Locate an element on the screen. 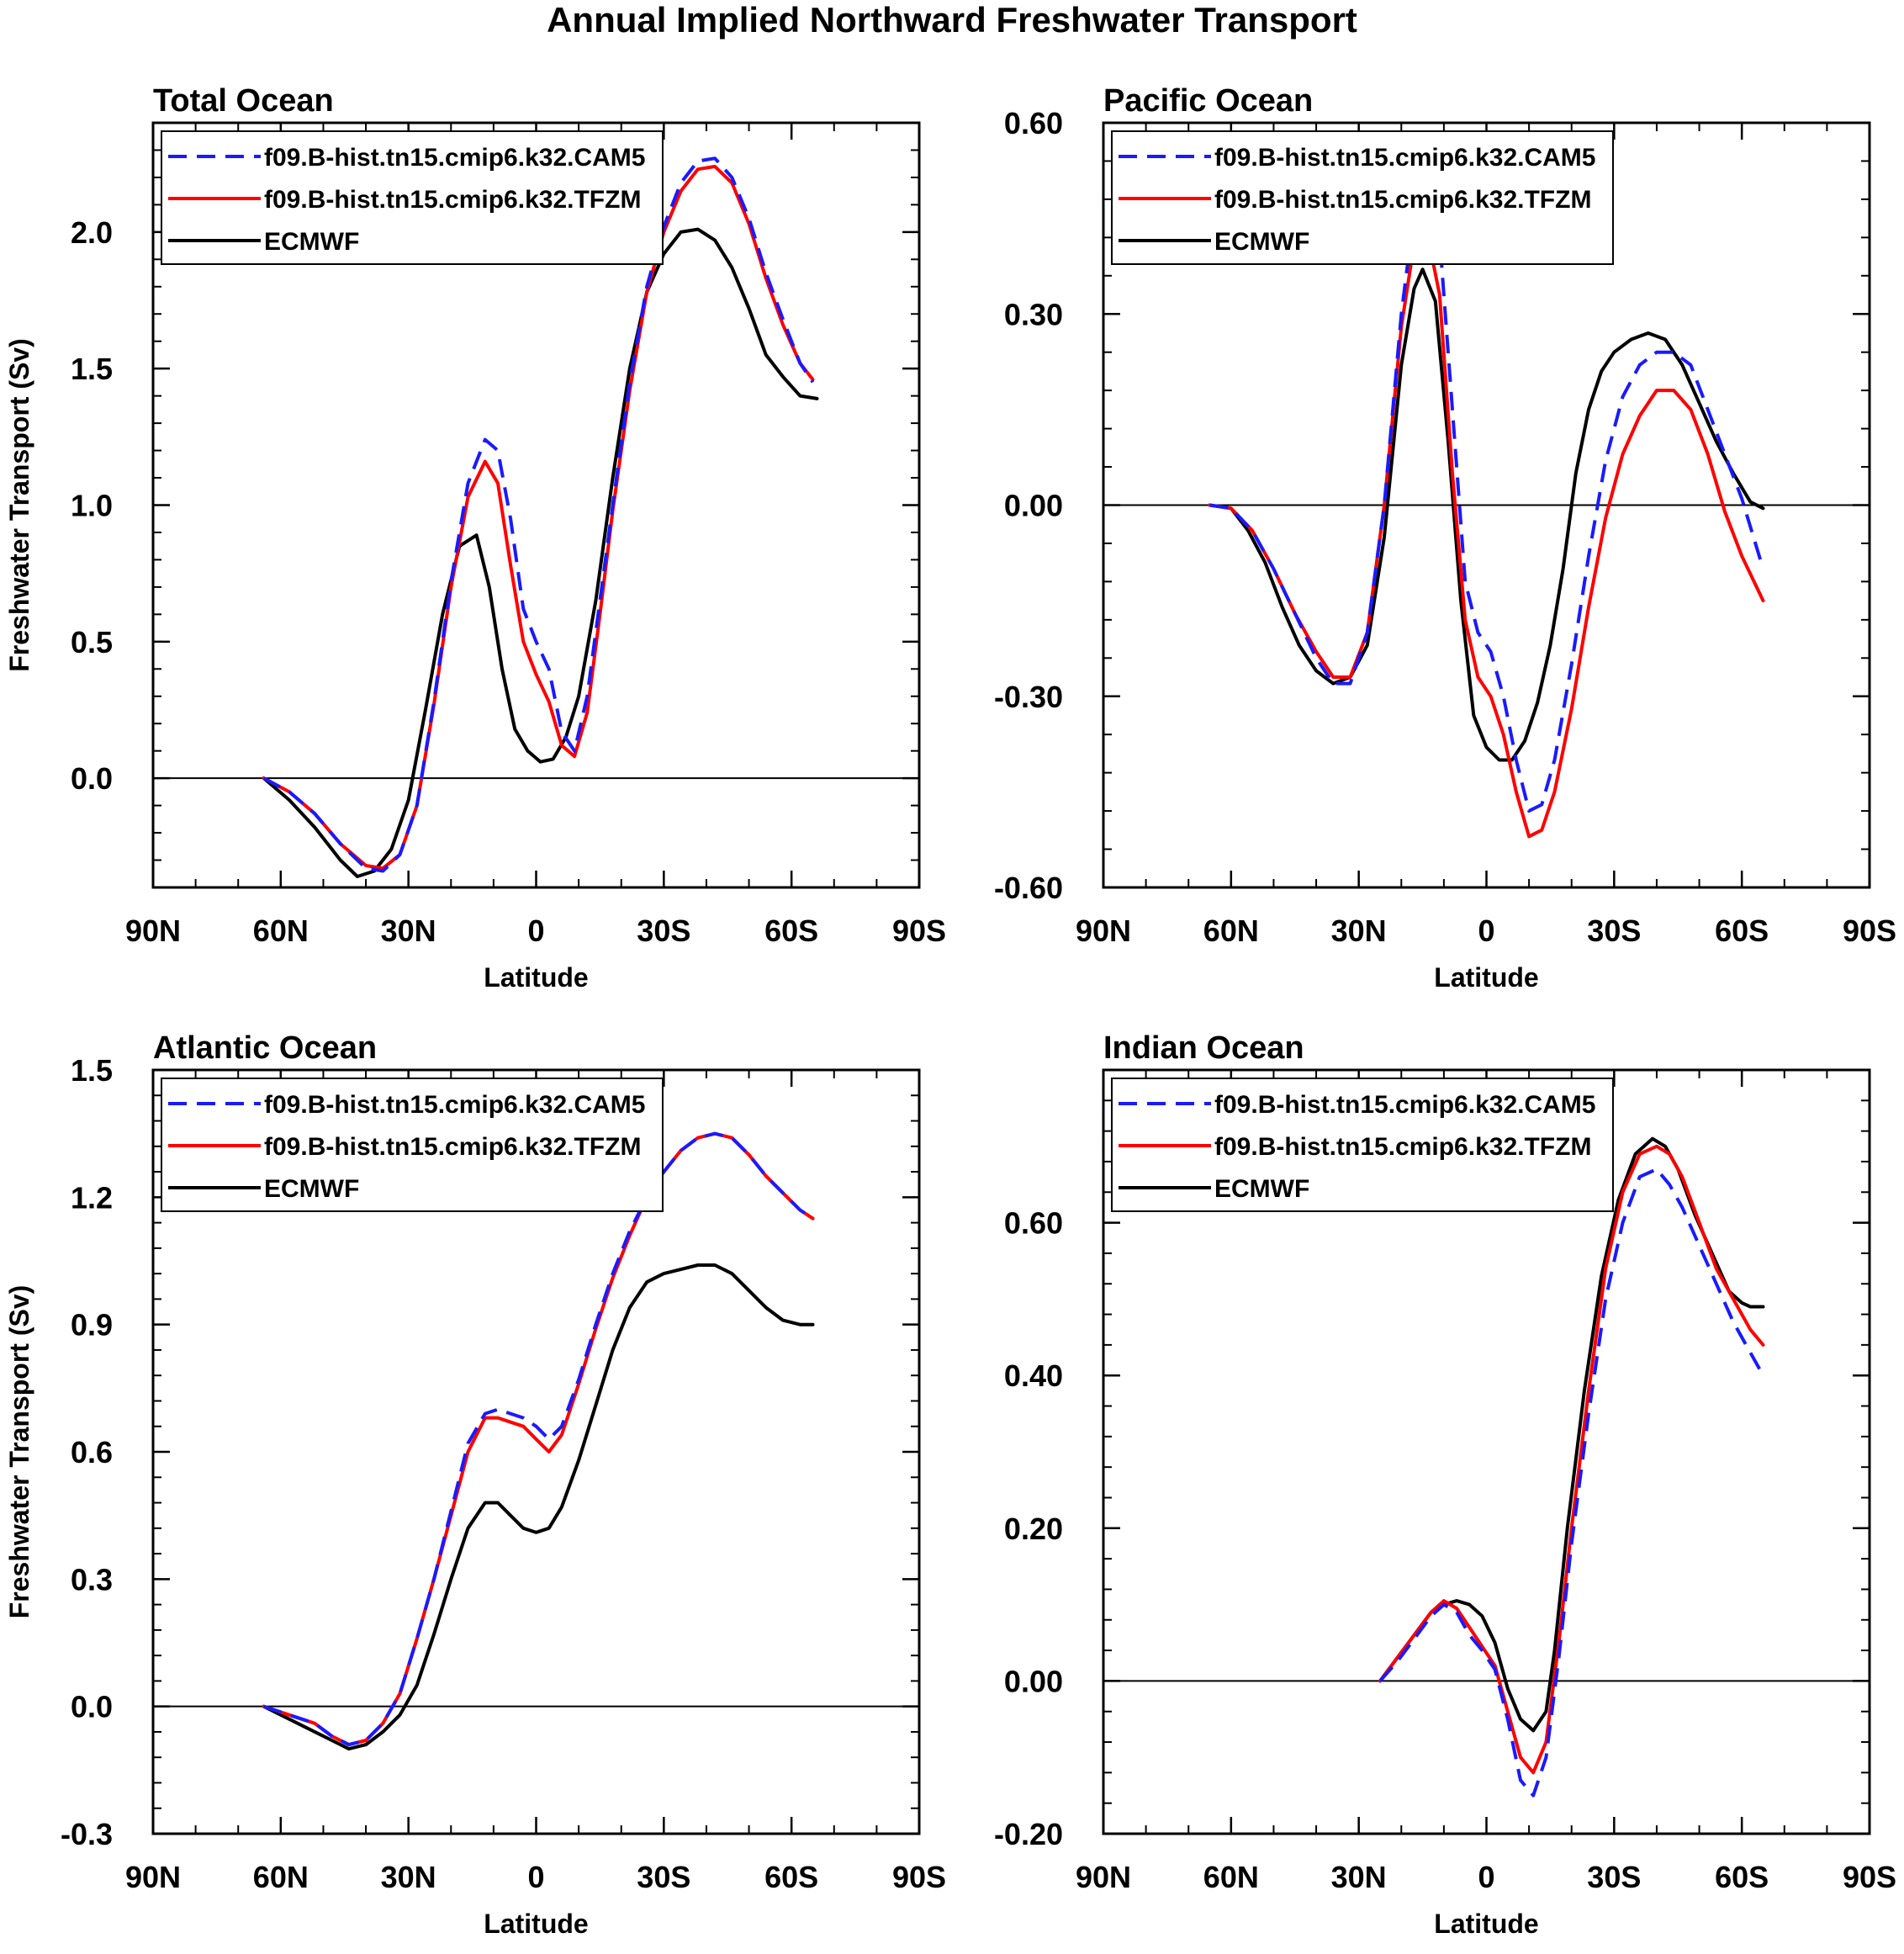 The image size is (1904, 1954). y-tick-label: 0.3 is located at coordinates (92, 1579).